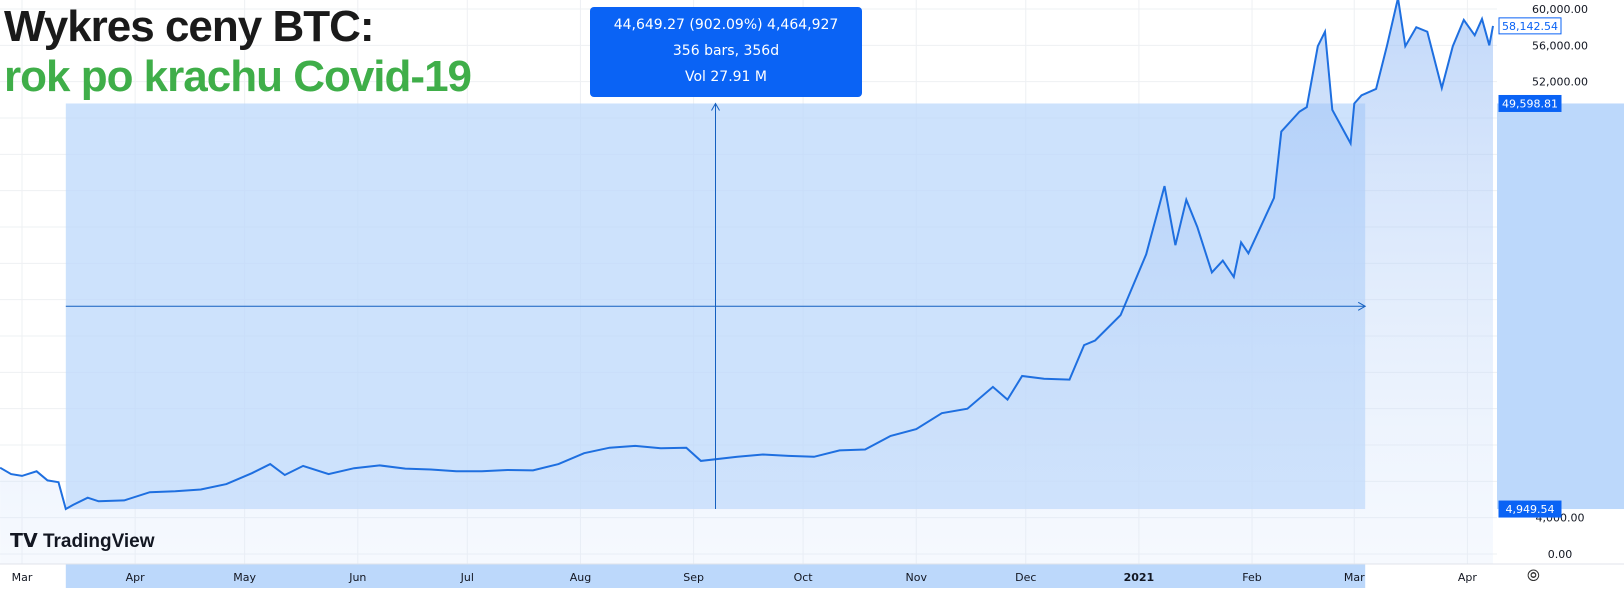 Image resolution: width=1624 pixels, height=612 pixels. Describe the element at coordinates (24, 541) in the screenshot. I see `tv-logo-icon: 𝗧𝗩` at that location.